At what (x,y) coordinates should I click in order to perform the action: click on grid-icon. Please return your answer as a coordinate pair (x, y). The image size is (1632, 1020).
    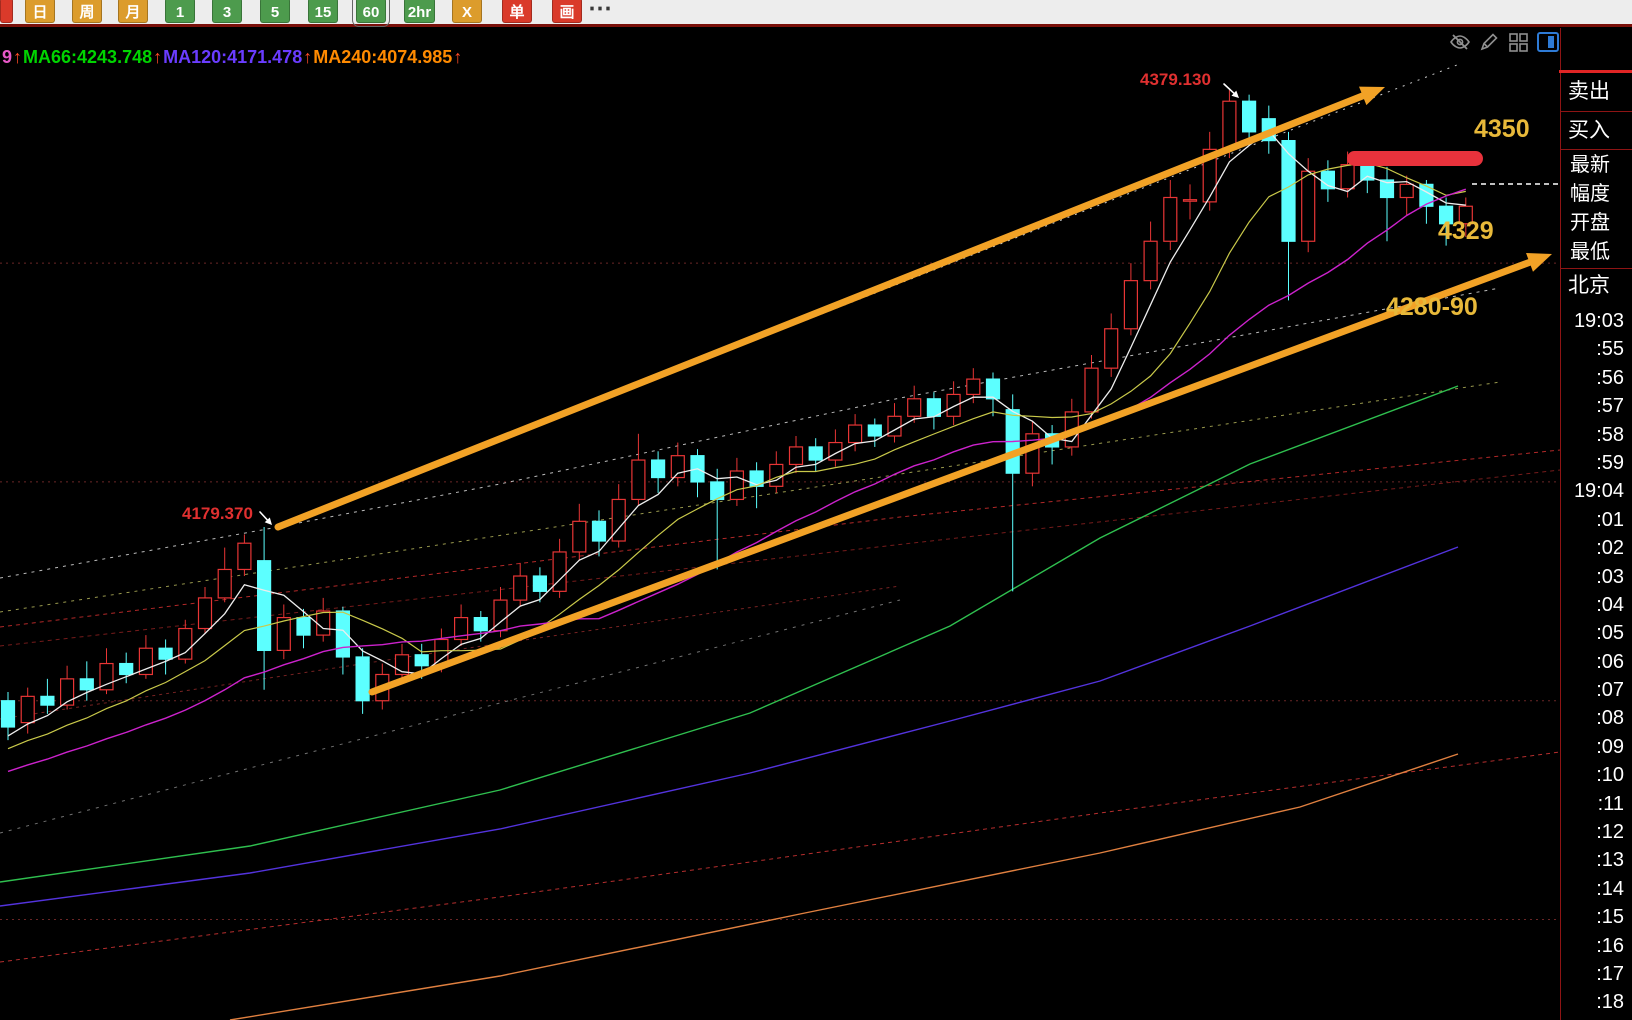
    Looking at the image, I should click on (1518, 42).